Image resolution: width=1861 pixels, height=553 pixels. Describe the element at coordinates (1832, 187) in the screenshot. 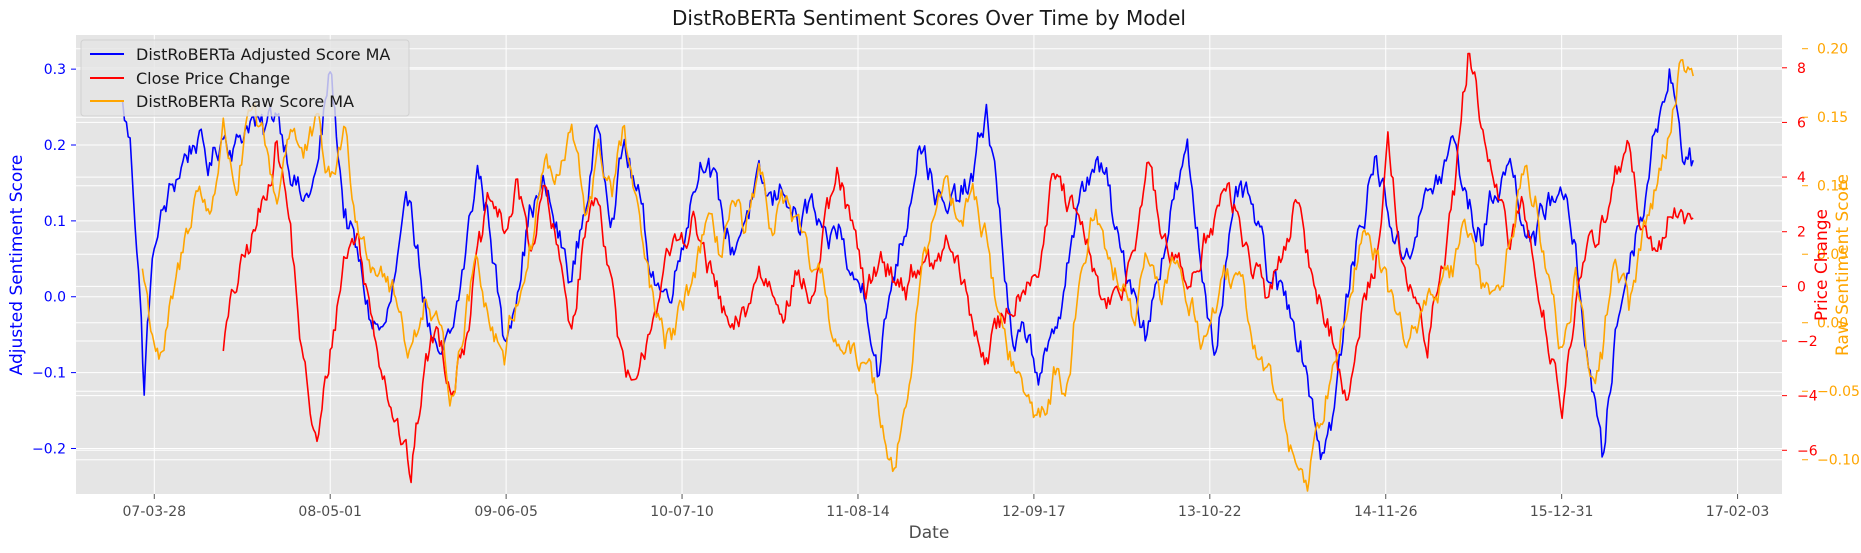

I see `right_outer-tick-label: 0.10` at that location.